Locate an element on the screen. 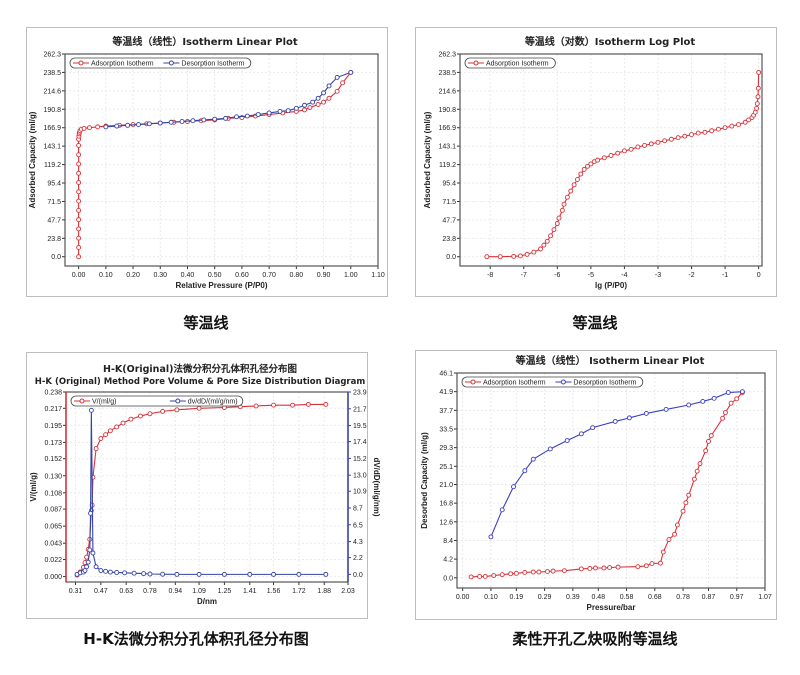 The width and height of the screenshot is (800, 675). x-tick-label: 0.20 is located at coordinates (133, 275).